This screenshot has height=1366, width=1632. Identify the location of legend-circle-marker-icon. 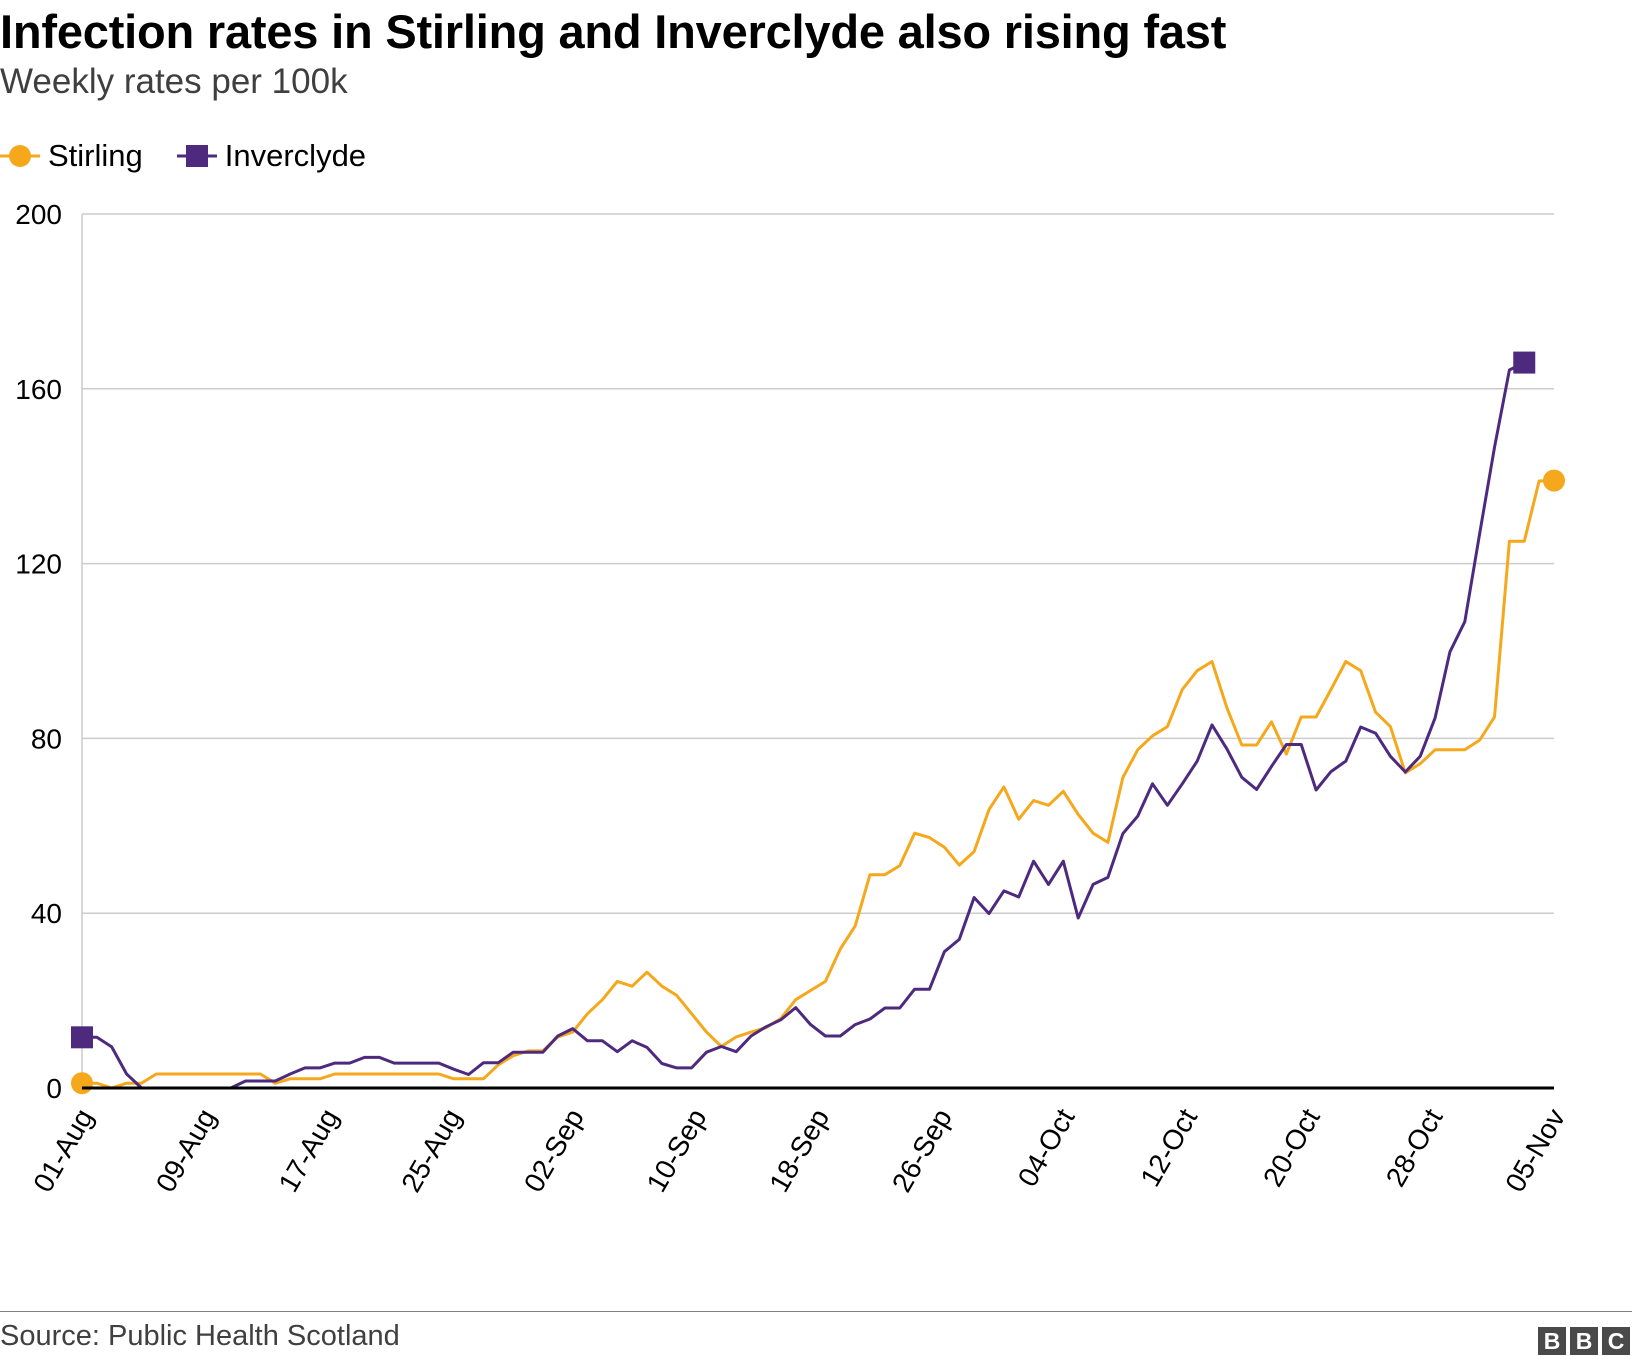
(20, 156).